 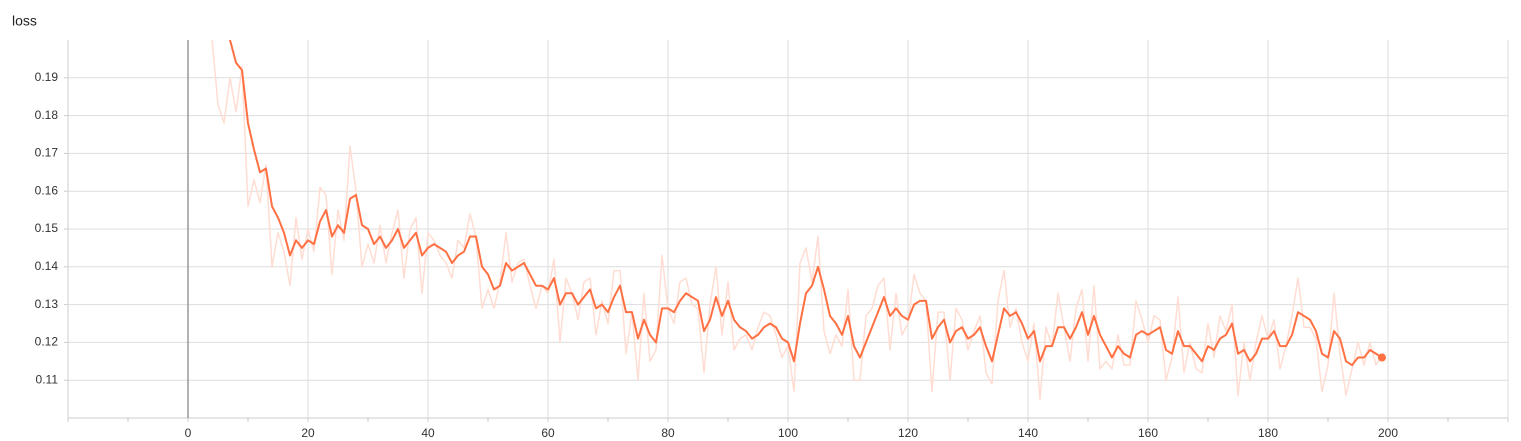 What do you see at coordinates (788, 433) in the screenshot?
I see `x-tick-label: 100` at bounding box center [788, 433].